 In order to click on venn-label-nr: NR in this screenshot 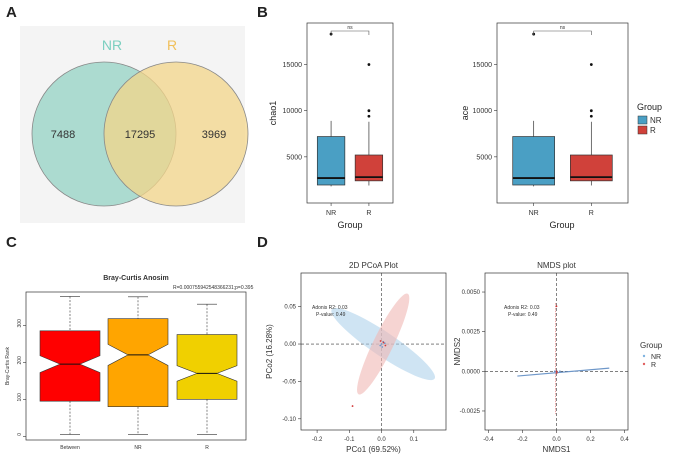, I will do `click(112, 45)`.